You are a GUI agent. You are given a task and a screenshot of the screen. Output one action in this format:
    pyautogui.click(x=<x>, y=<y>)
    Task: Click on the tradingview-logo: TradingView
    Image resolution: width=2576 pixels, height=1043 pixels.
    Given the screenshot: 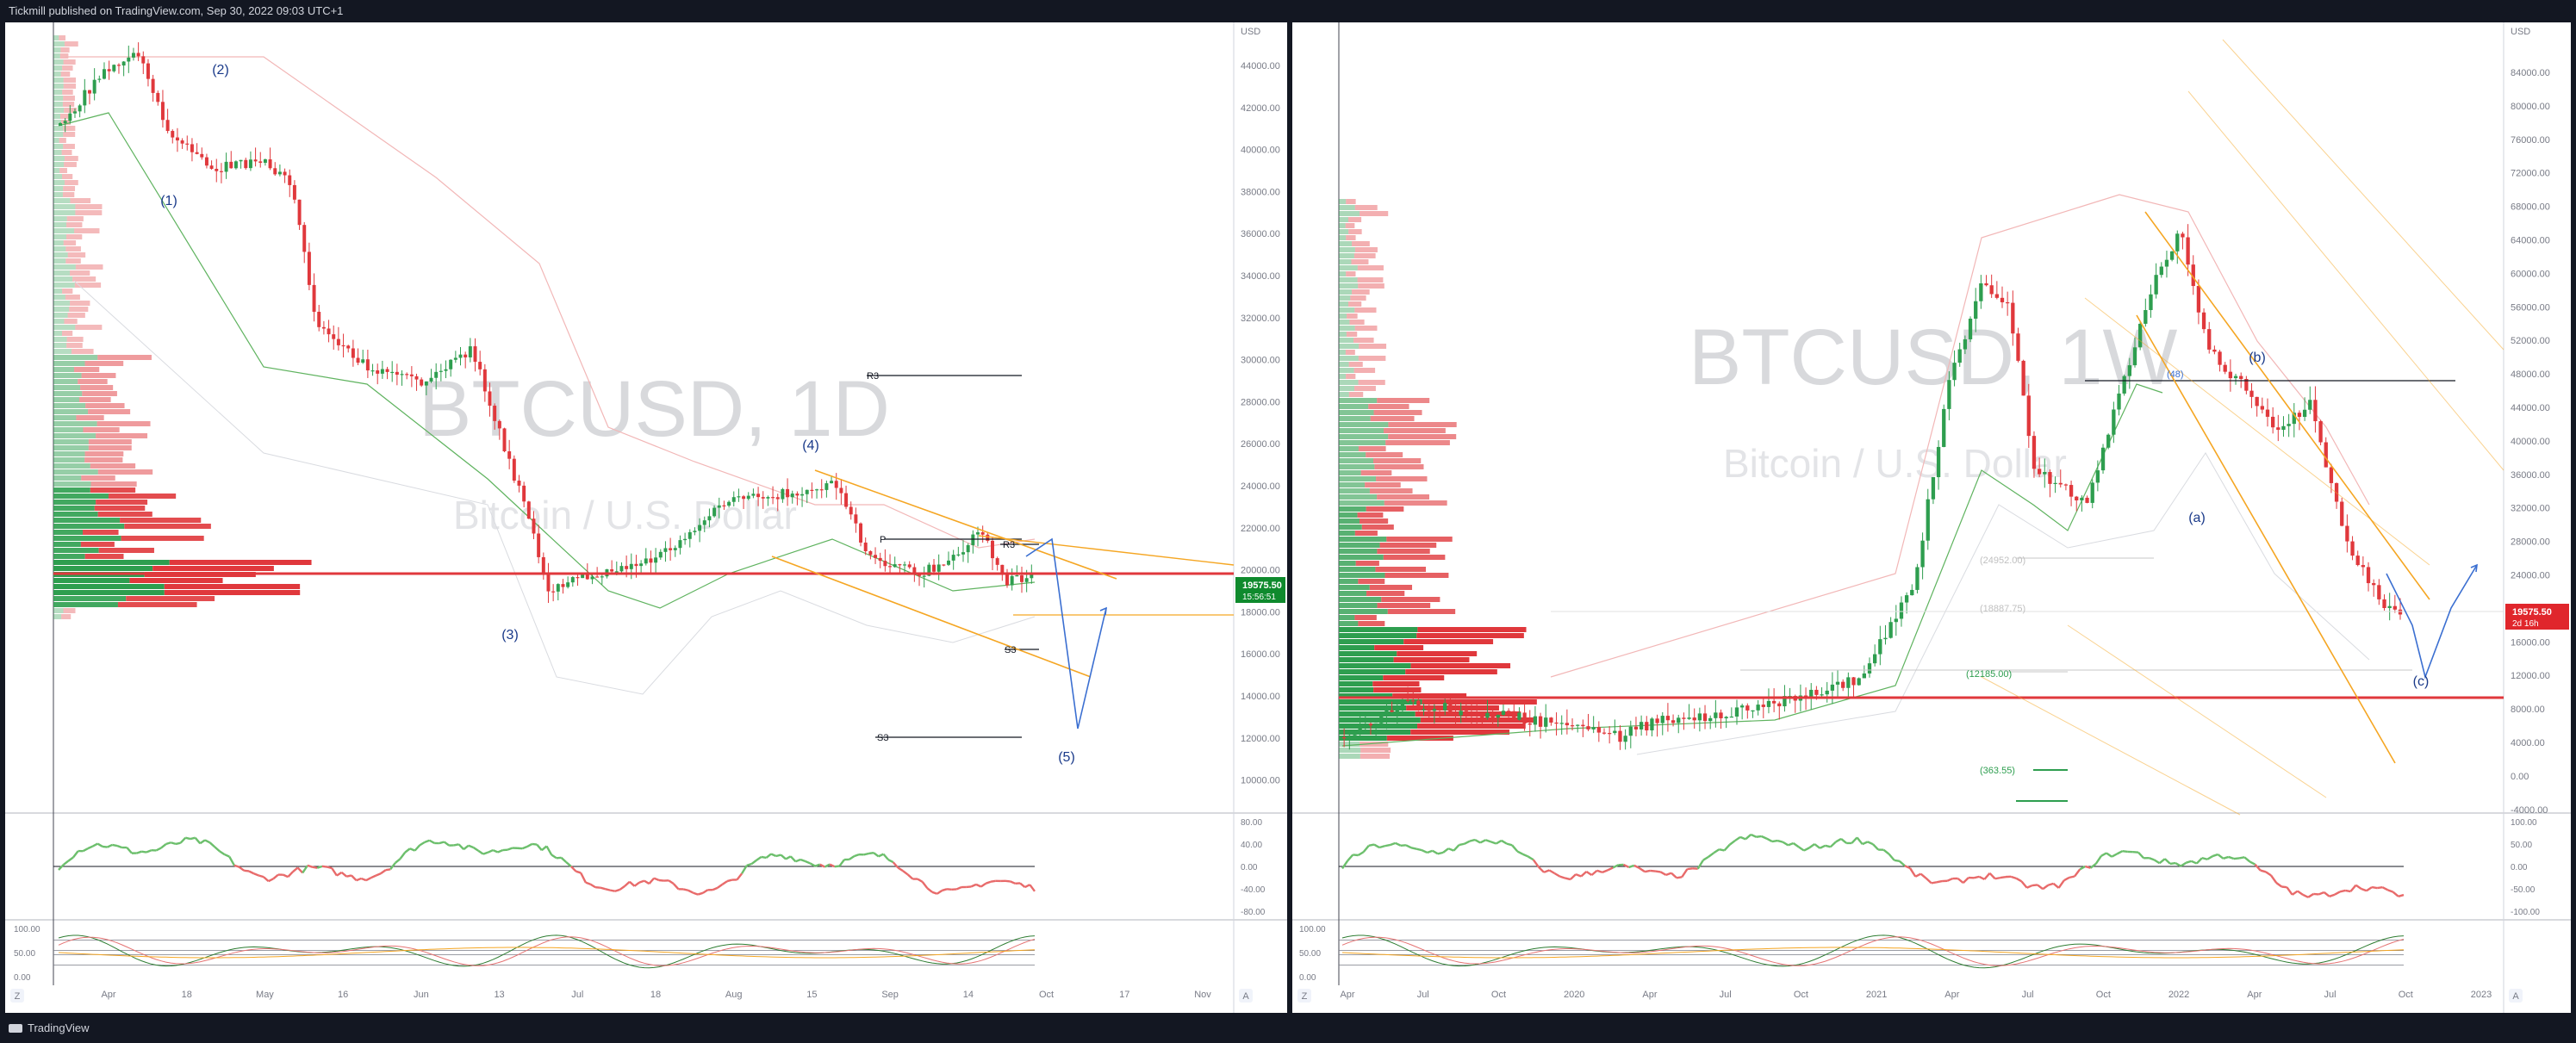 What is the action you would take?
    pyautogui.click(x=50, y=1028)
    